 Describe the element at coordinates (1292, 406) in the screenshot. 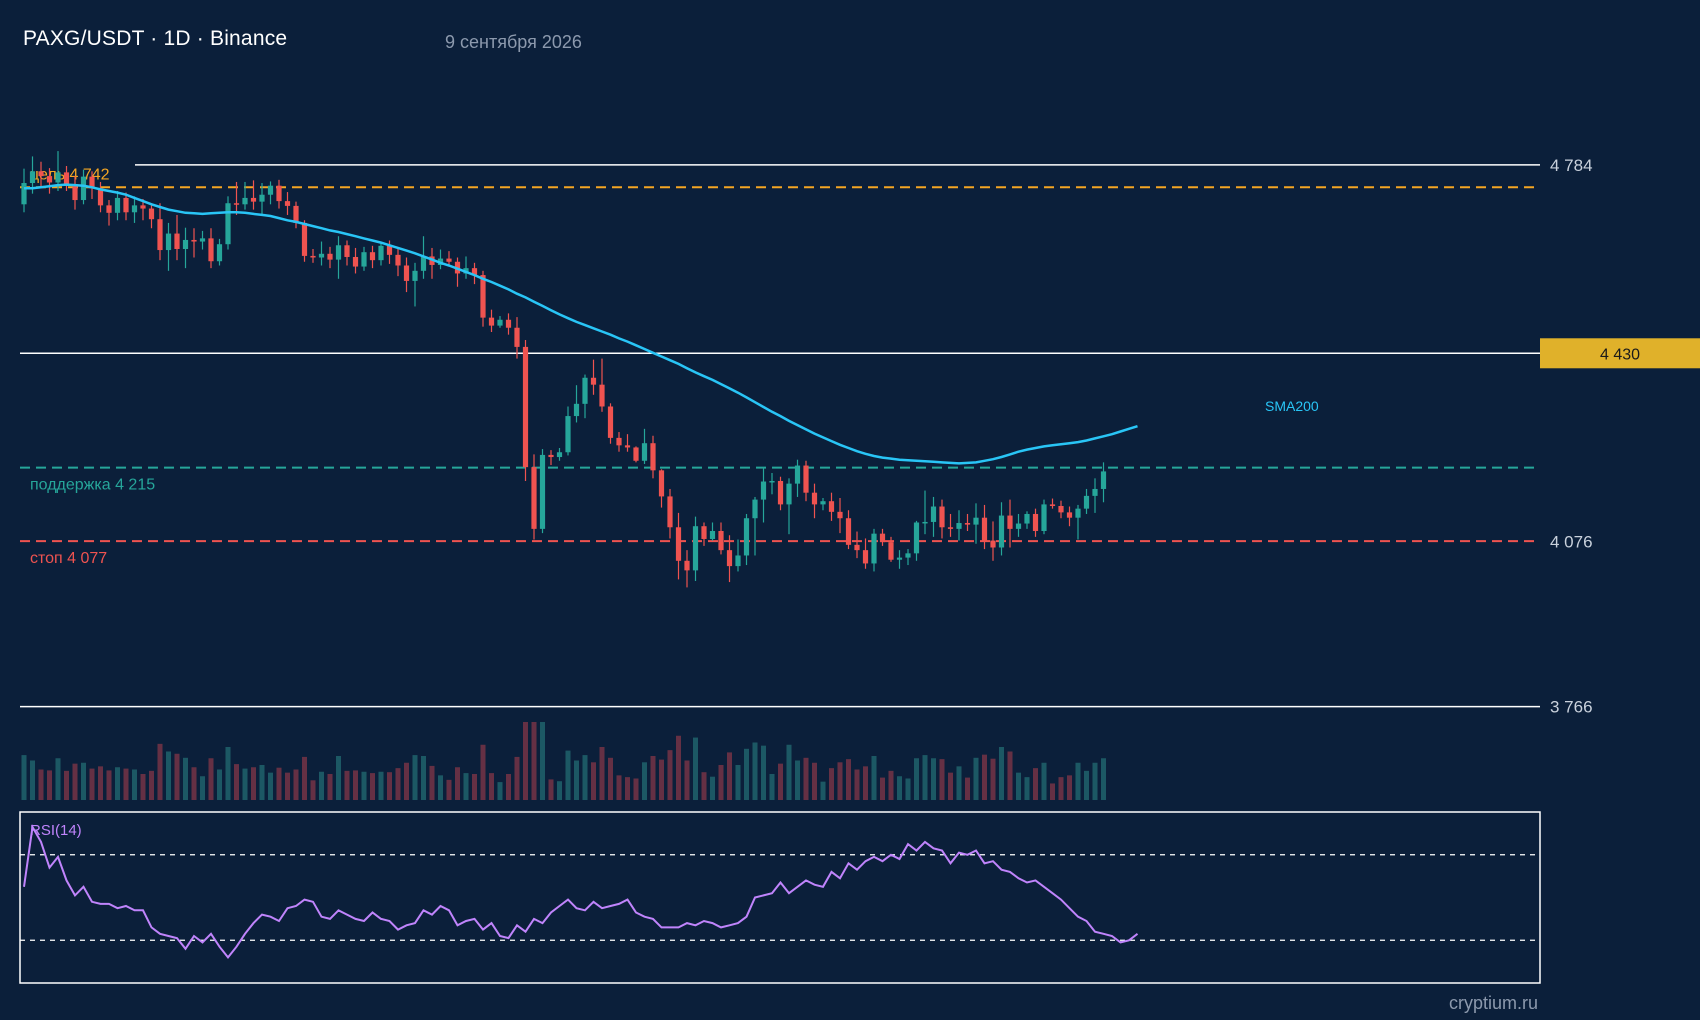

I see `sma200-label: SMA200` at that location.